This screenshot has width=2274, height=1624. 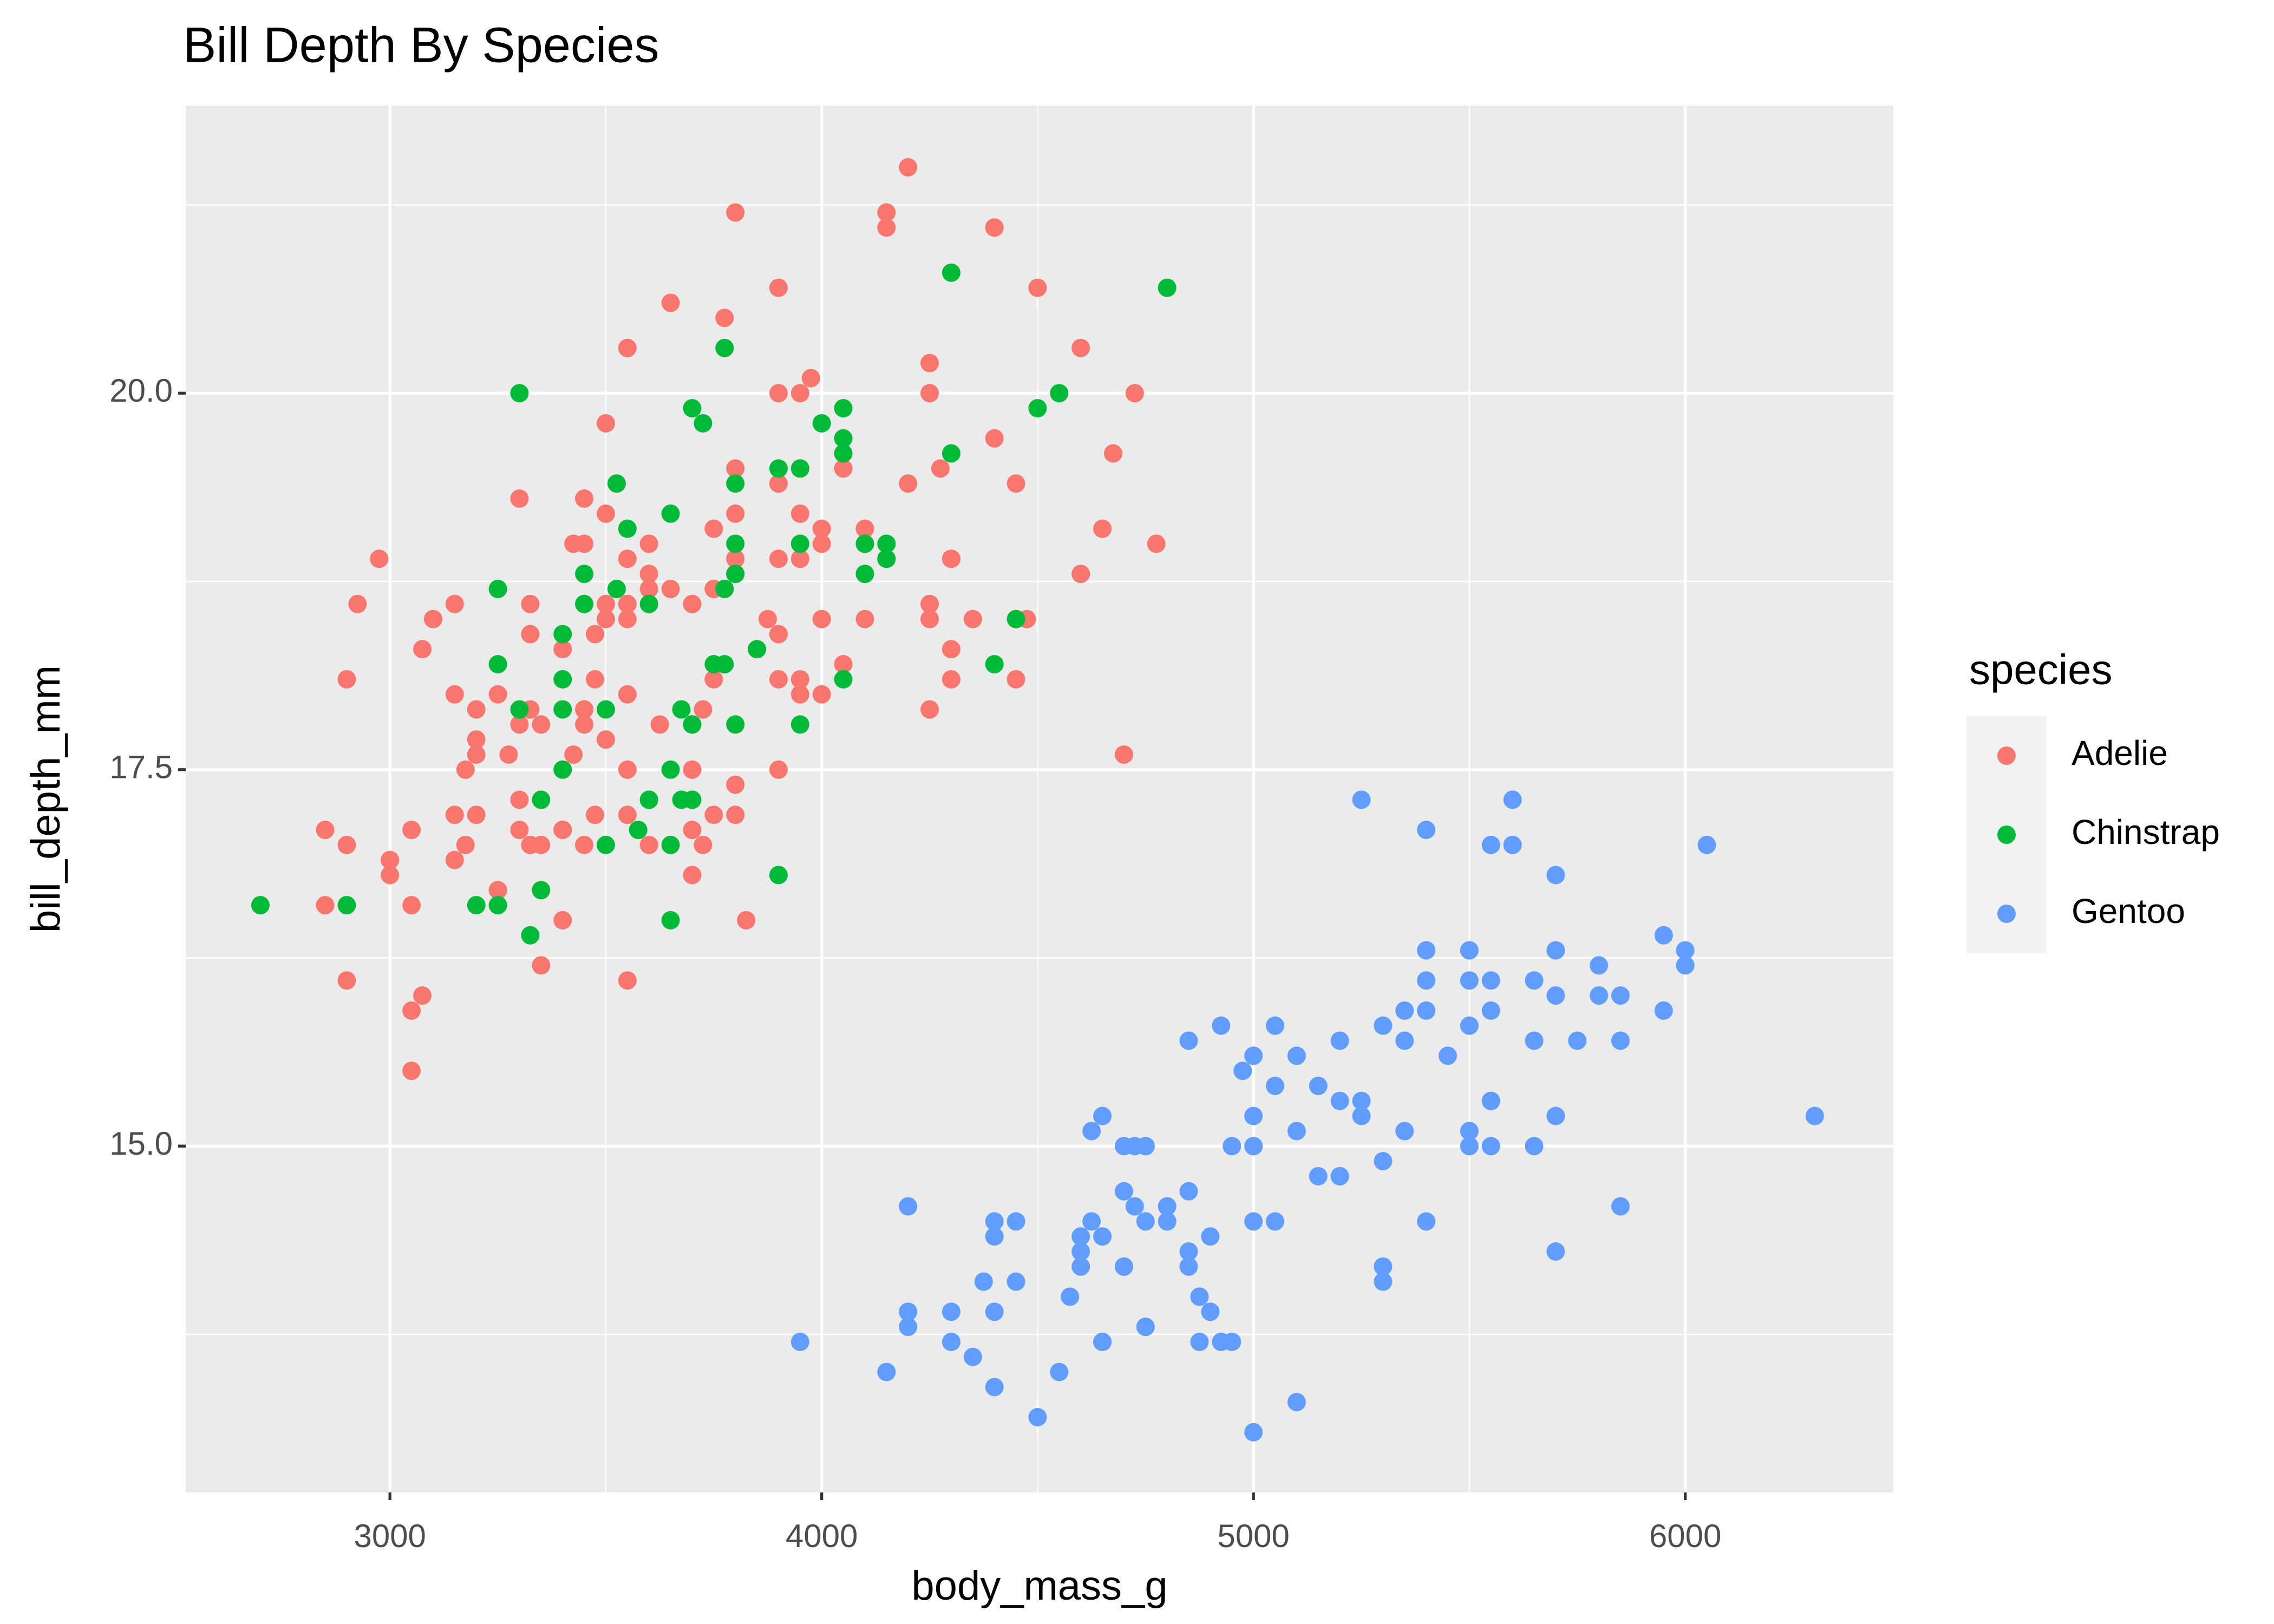 What do you see at coordinates (421, 45) in the screenshot?
I see `chart-title: Bill Depth By Species` at bounding box center [421, 45].